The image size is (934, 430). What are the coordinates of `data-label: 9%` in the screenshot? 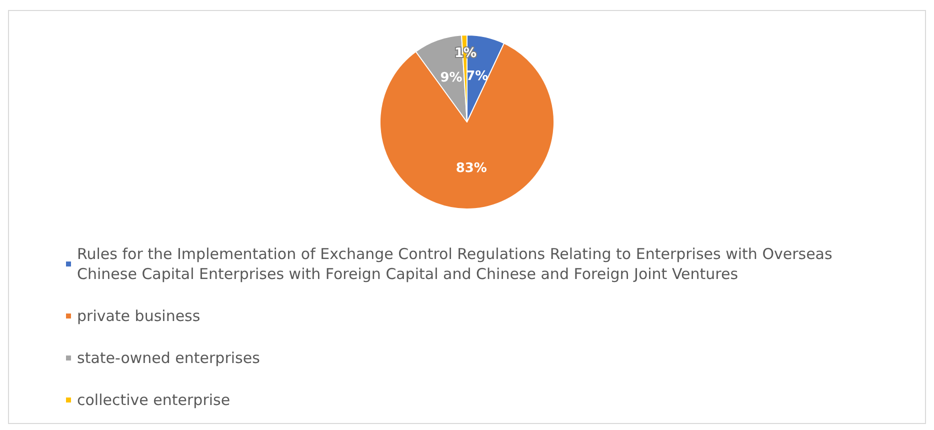 It's located at (451, 78).